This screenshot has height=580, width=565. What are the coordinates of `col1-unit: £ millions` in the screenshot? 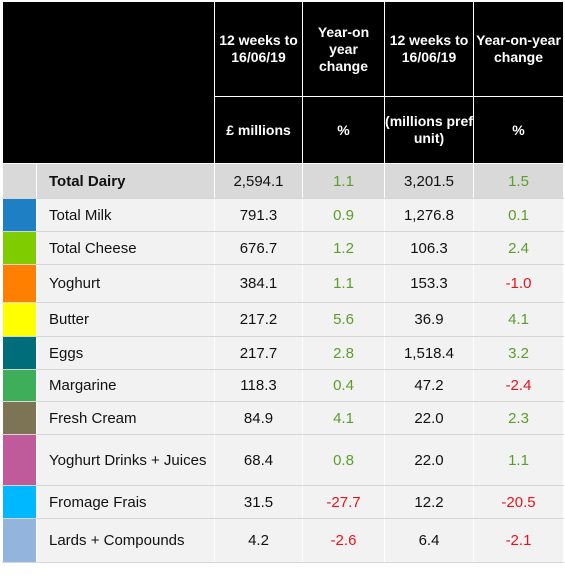 It's located at (258, 130).